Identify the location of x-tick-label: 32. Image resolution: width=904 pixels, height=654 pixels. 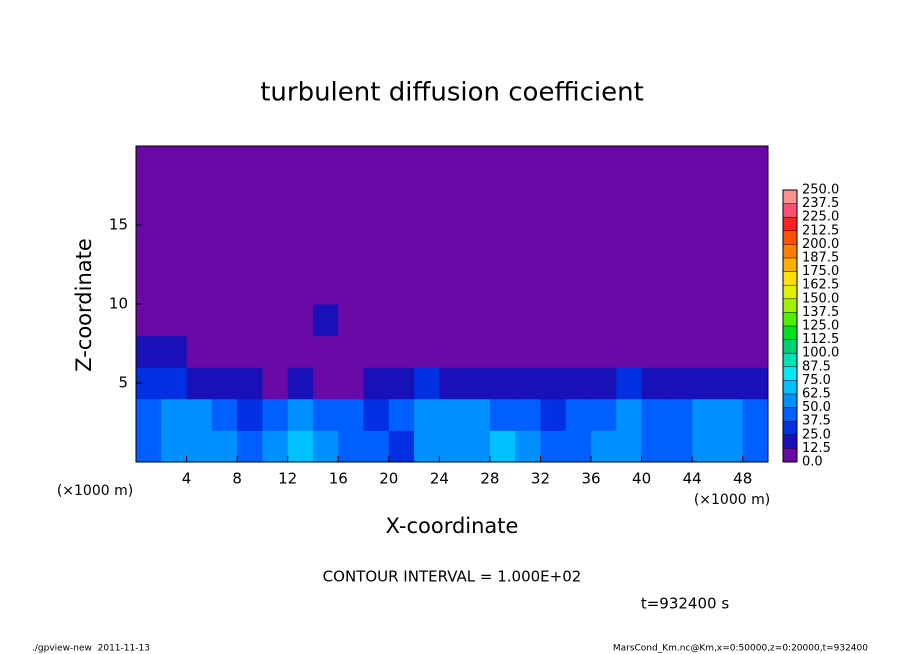
(540, 479).